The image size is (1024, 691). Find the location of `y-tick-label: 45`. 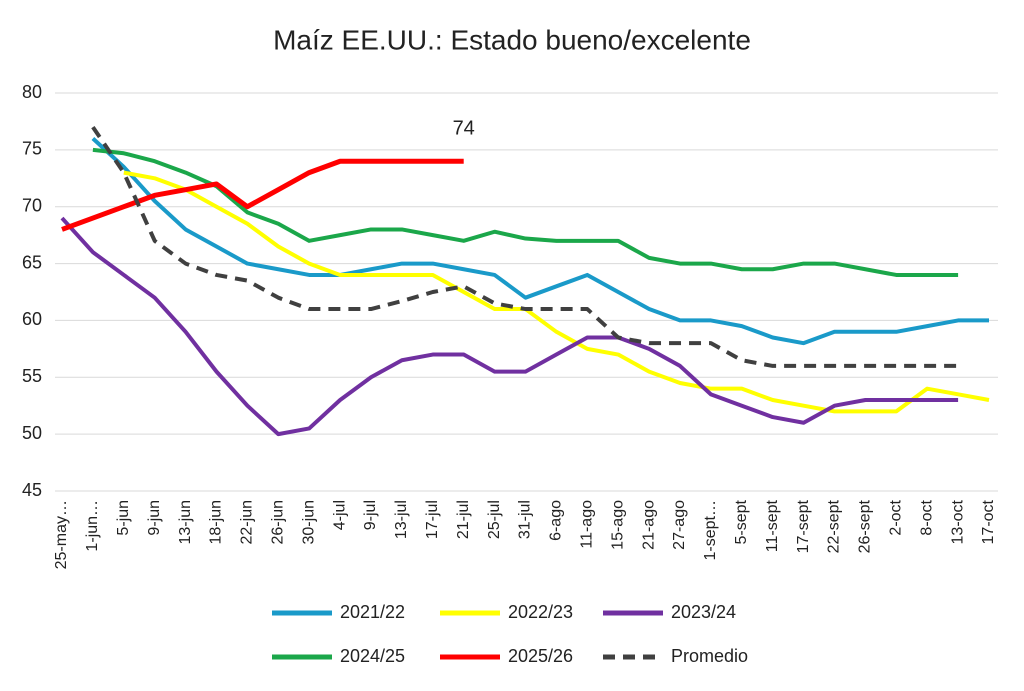

y-tick-label: 45 is located at coordinates (32, 490).